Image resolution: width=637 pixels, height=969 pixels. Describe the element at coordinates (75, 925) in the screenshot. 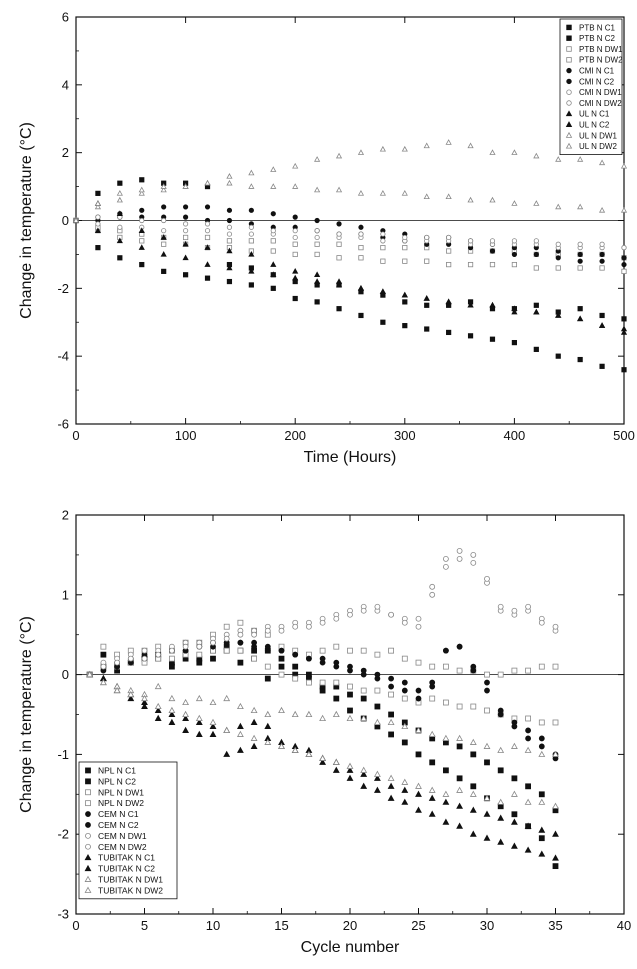

I see `x-tick-label: 0` at that location.